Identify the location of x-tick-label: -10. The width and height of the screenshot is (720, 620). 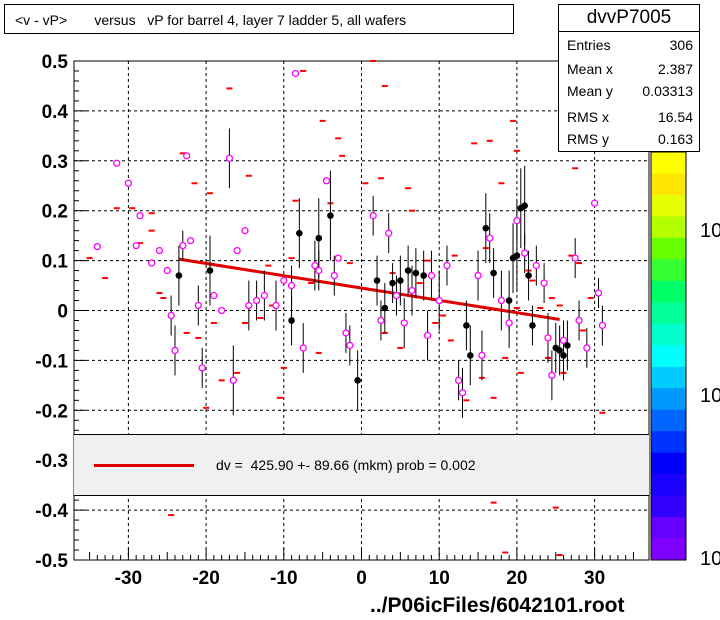
(283, 578).